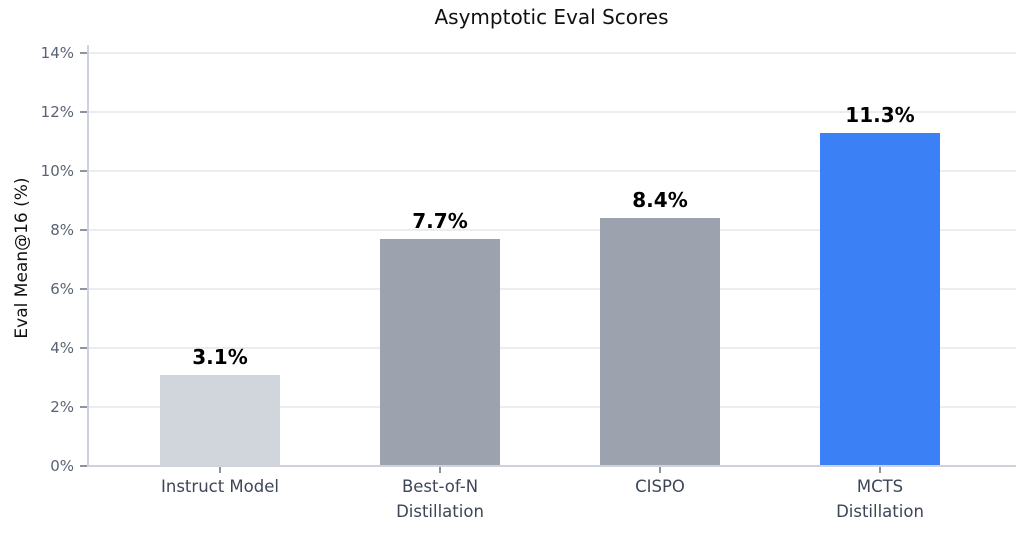  What do you see at coordinates (62, 289) in the screenshot?
I see `y-tick-label: 6%` at bounding box center [62, 289].